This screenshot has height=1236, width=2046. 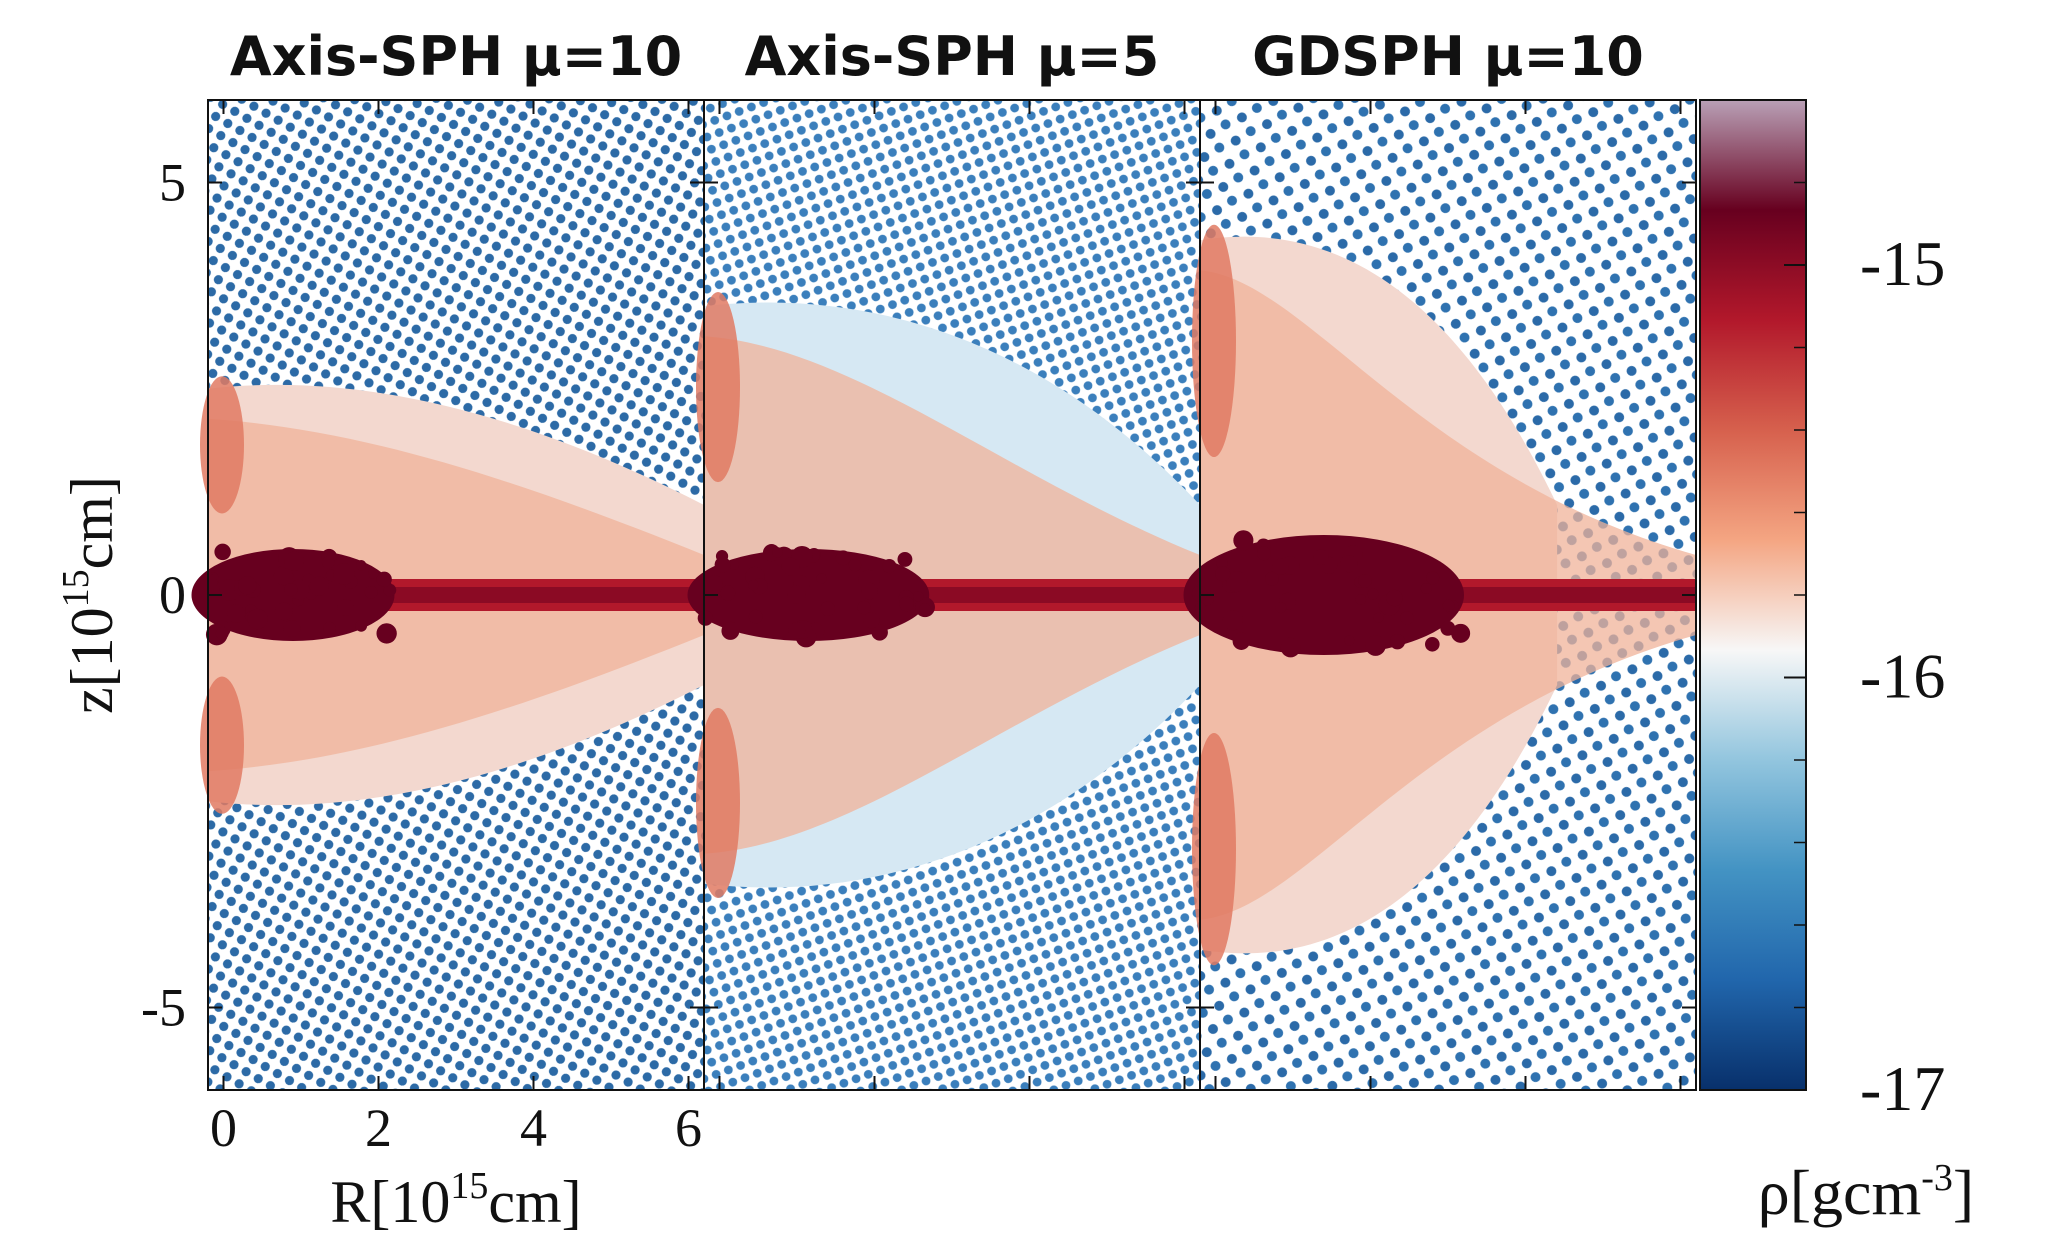 I want to click on x-axis-label: R[1015cm], so click(x=455, y=1200).